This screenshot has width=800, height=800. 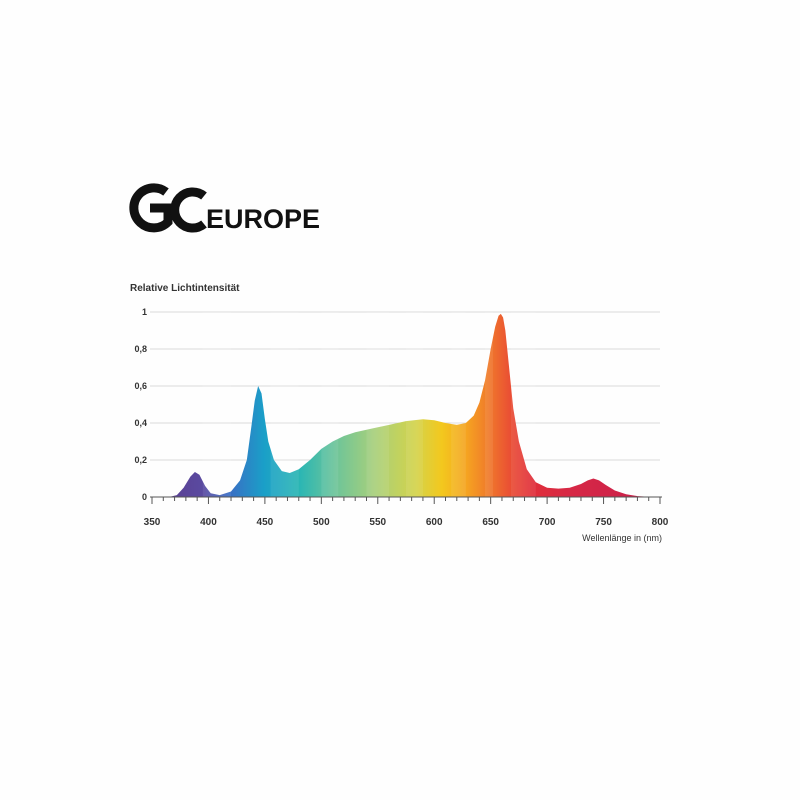 I want to click on y-tick-label: 1, so click(x=144, y=312).